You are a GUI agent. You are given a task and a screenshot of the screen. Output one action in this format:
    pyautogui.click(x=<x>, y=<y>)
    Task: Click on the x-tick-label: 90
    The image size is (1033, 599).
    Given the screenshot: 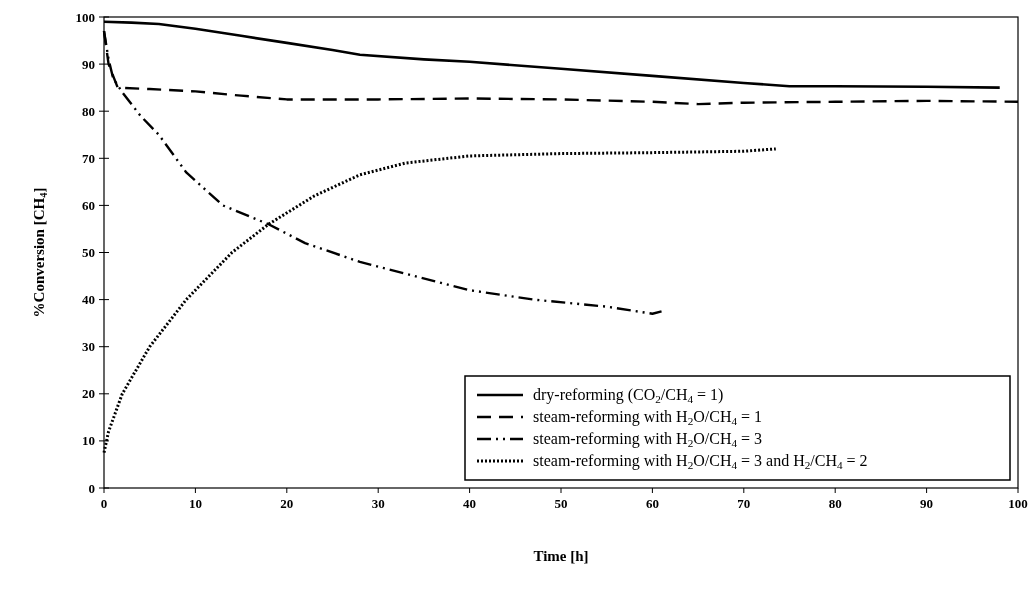 What is the action you would take?
    pyautogui.click(x=927, y=503)
    